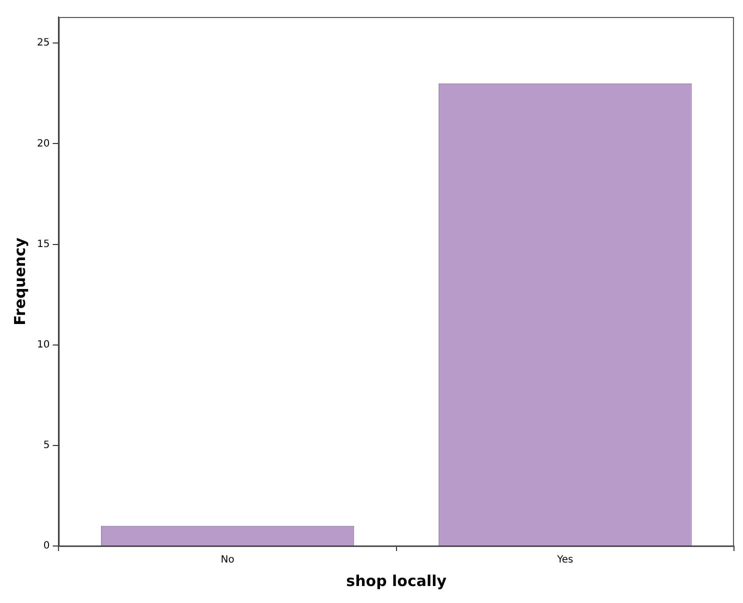 The image size is (743, 603). Describe the element at coordinates (43, 344) in the screenshot. I see `y-tick-label: 10` at that location.